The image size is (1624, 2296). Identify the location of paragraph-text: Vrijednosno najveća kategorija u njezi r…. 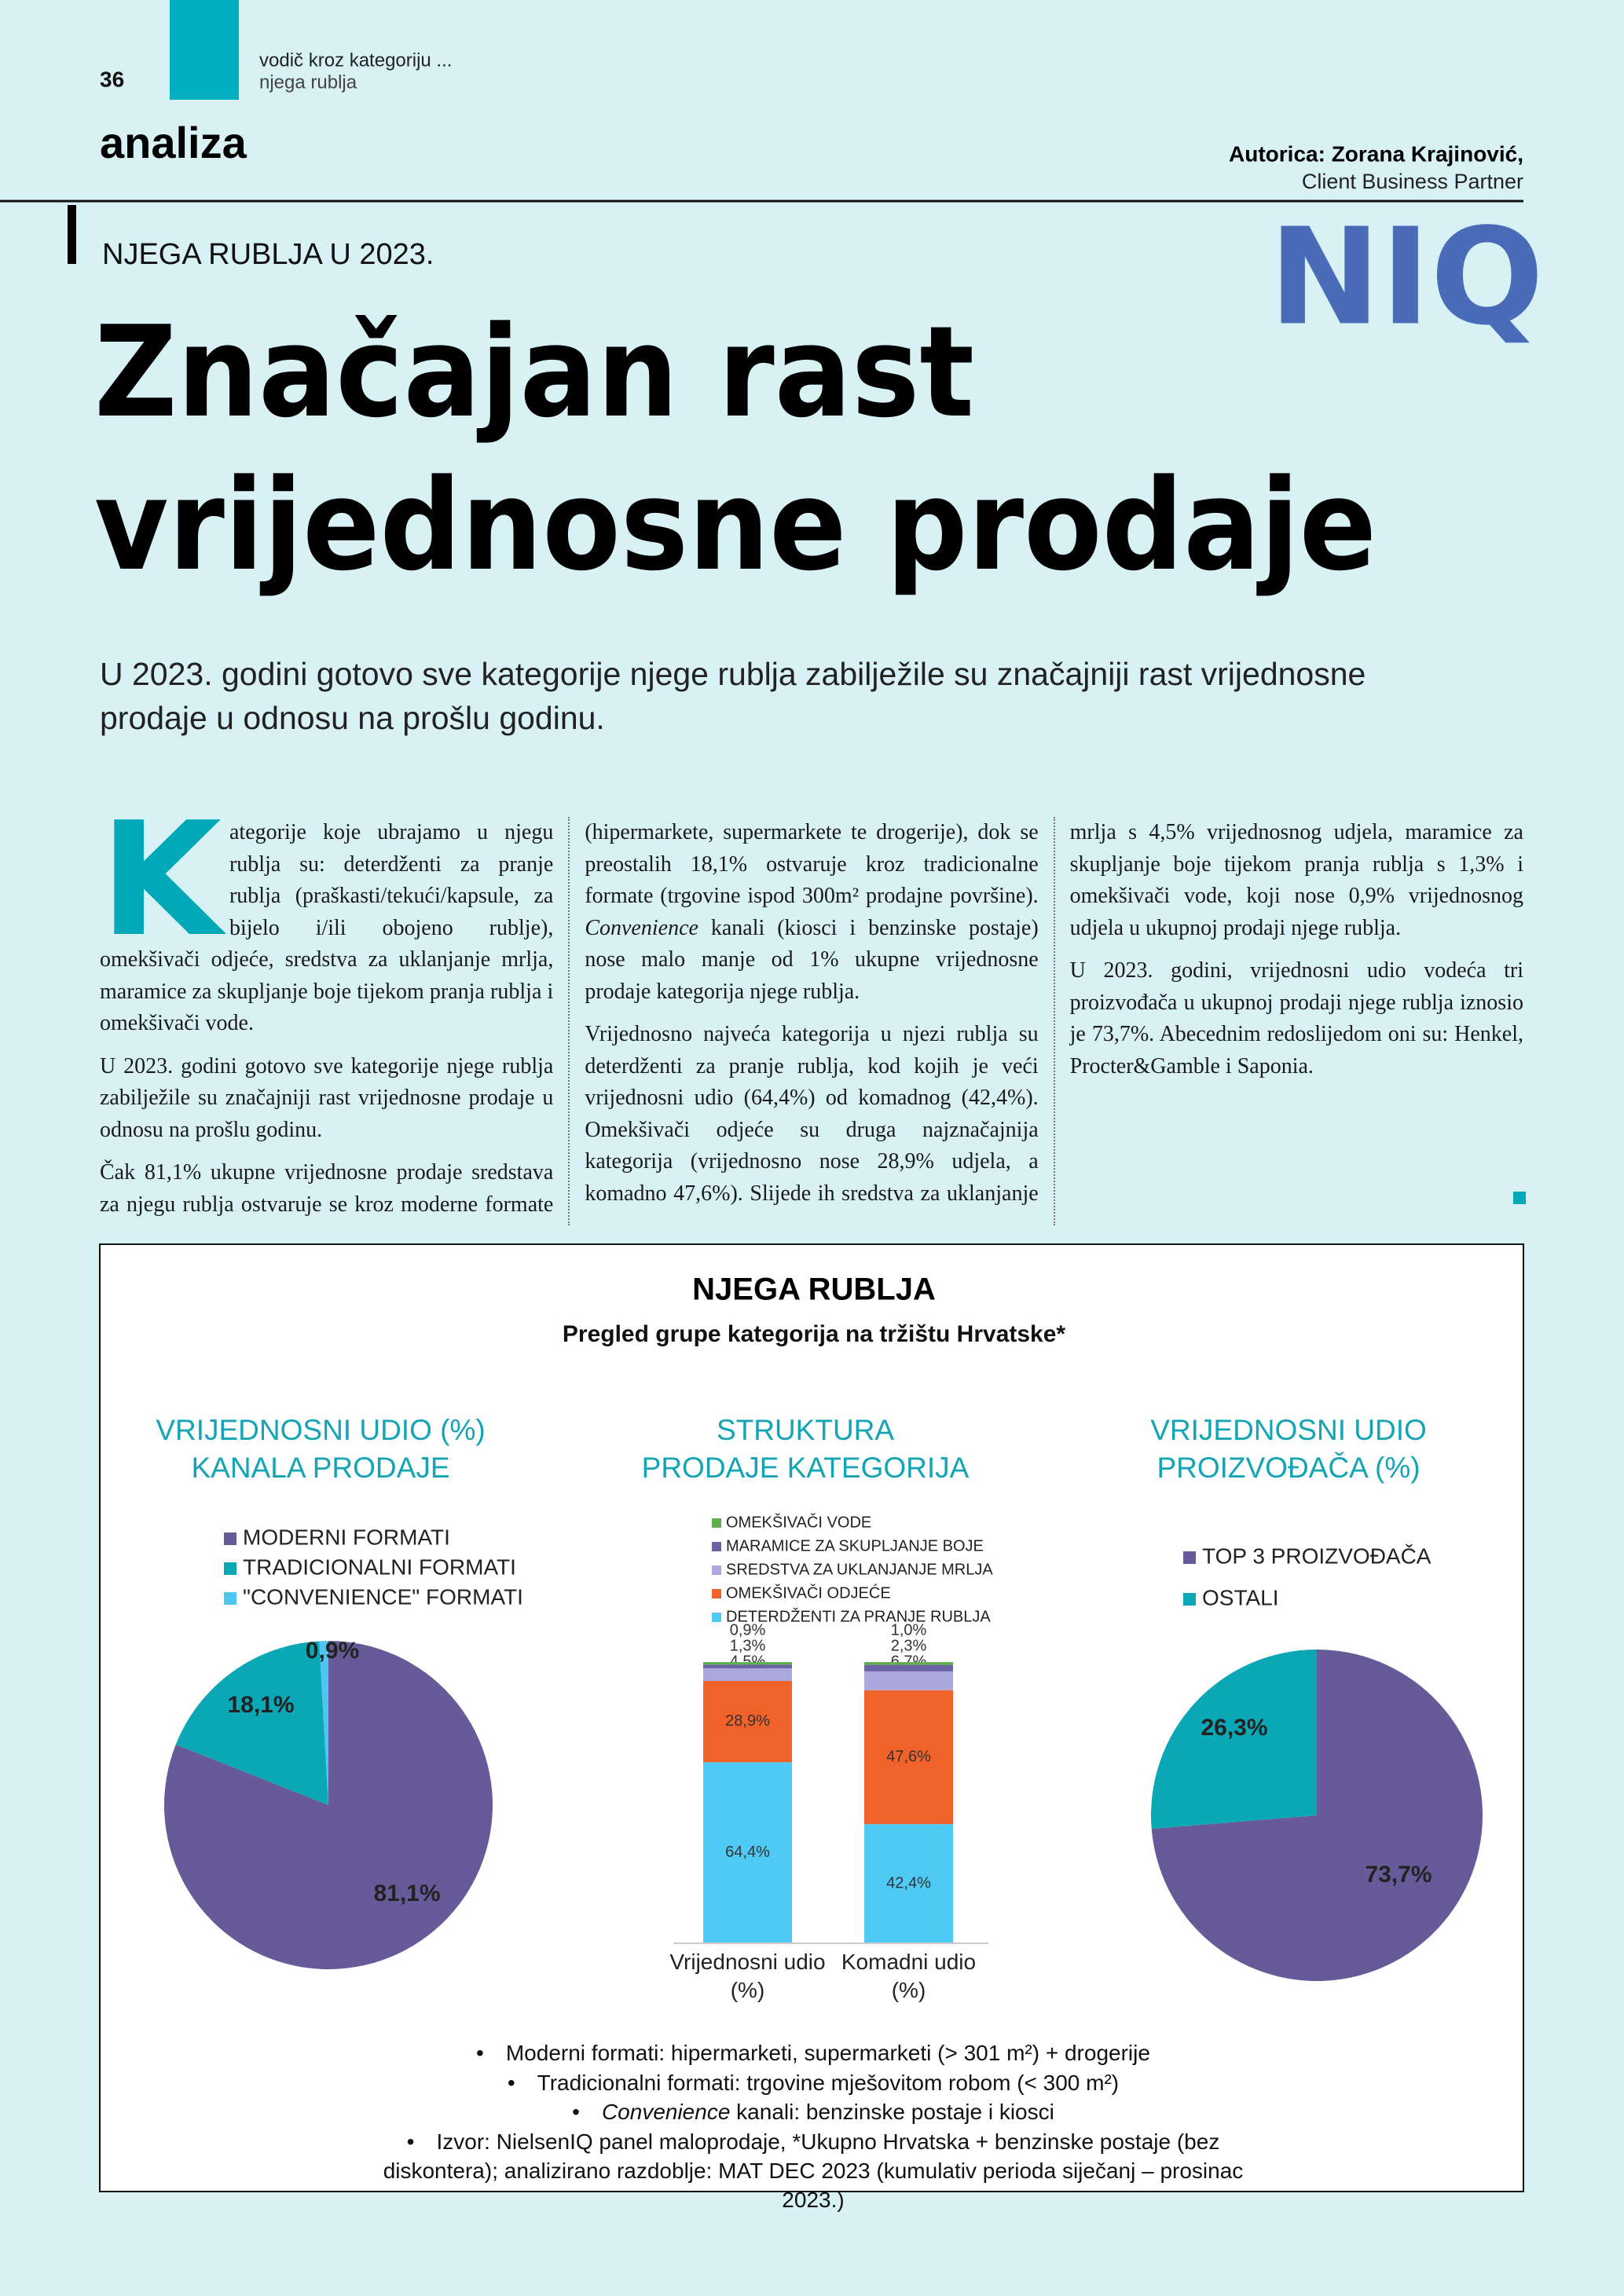
(1054, 1013).